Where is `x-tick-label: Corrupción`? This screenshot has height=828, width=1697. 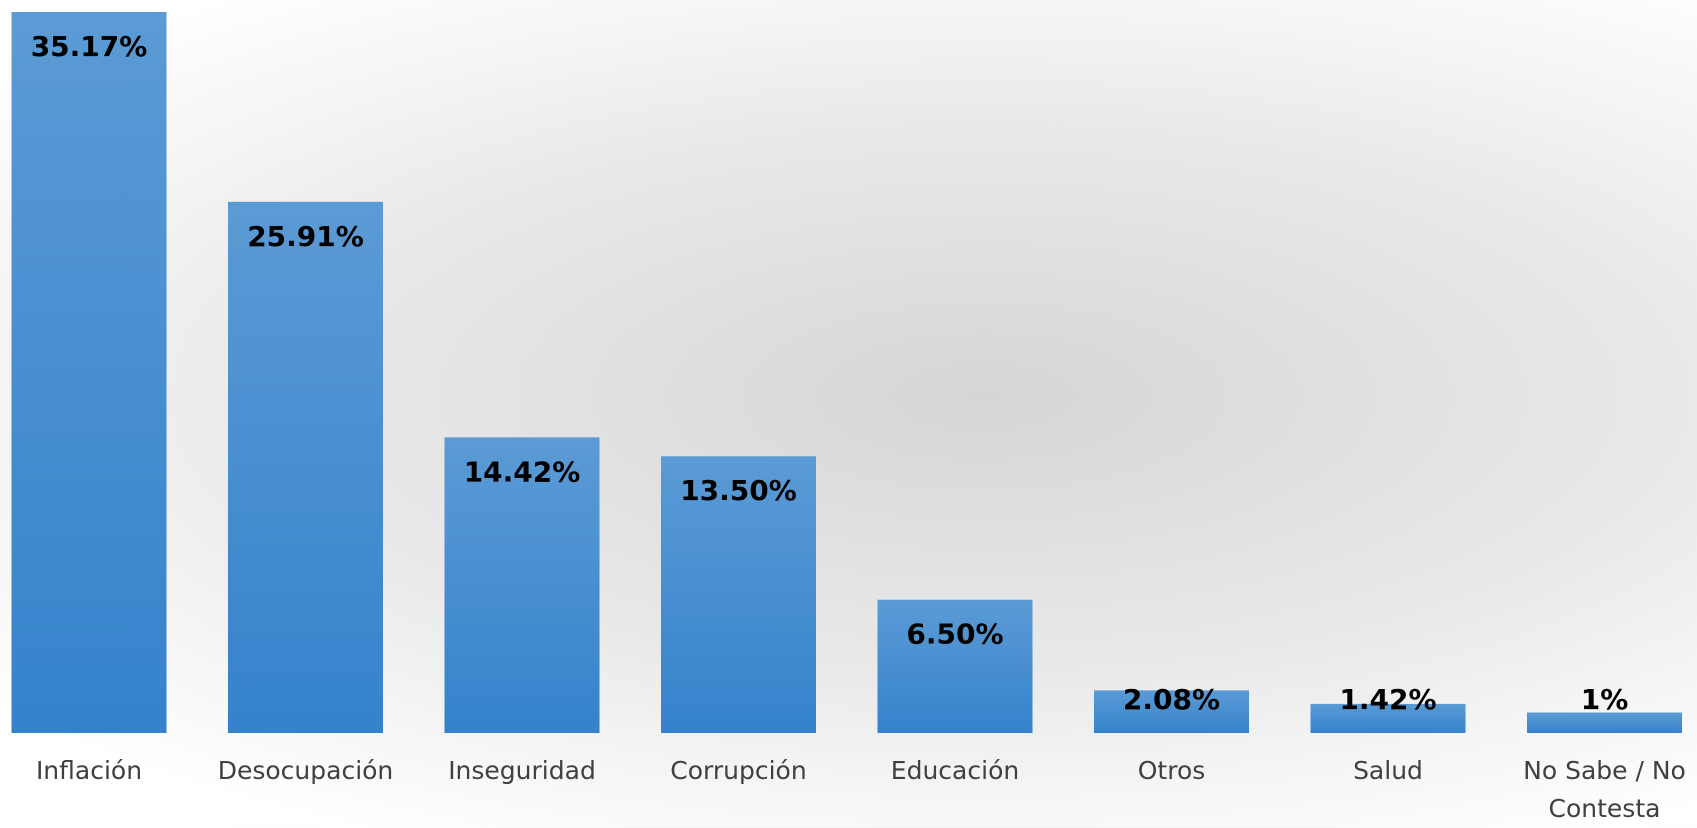
x-tick-label: Corrupción is located at coordinates (738, 770).